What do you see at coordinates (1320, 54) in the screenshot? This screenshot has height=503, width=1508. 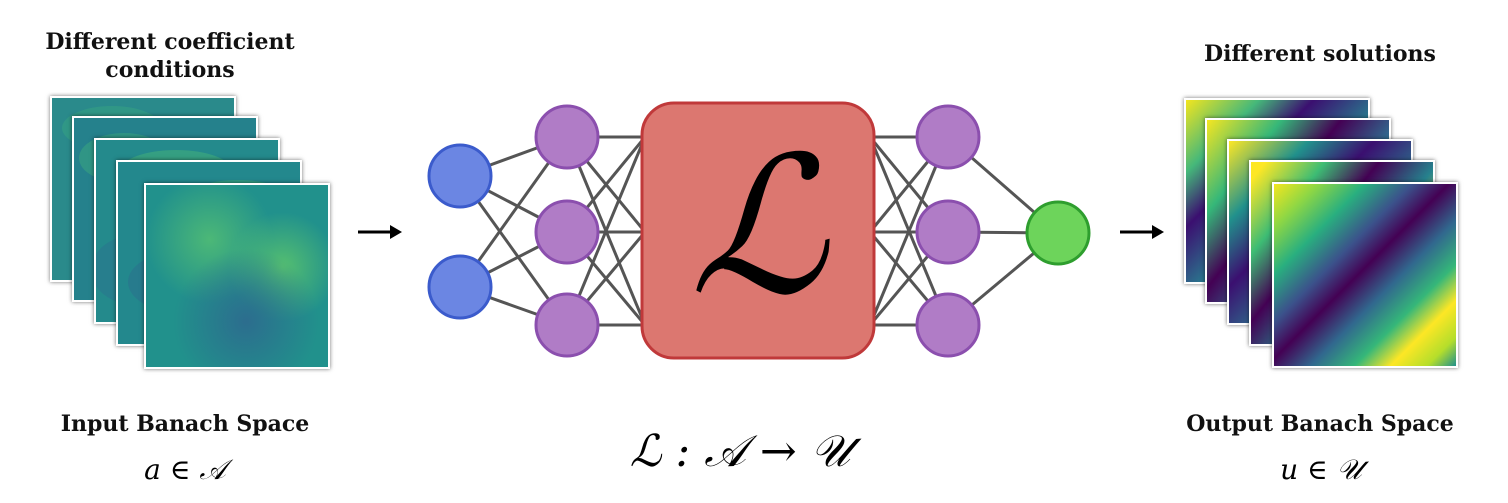 I see `output-heading: Different solutions` at bounding box center [1320, 54].